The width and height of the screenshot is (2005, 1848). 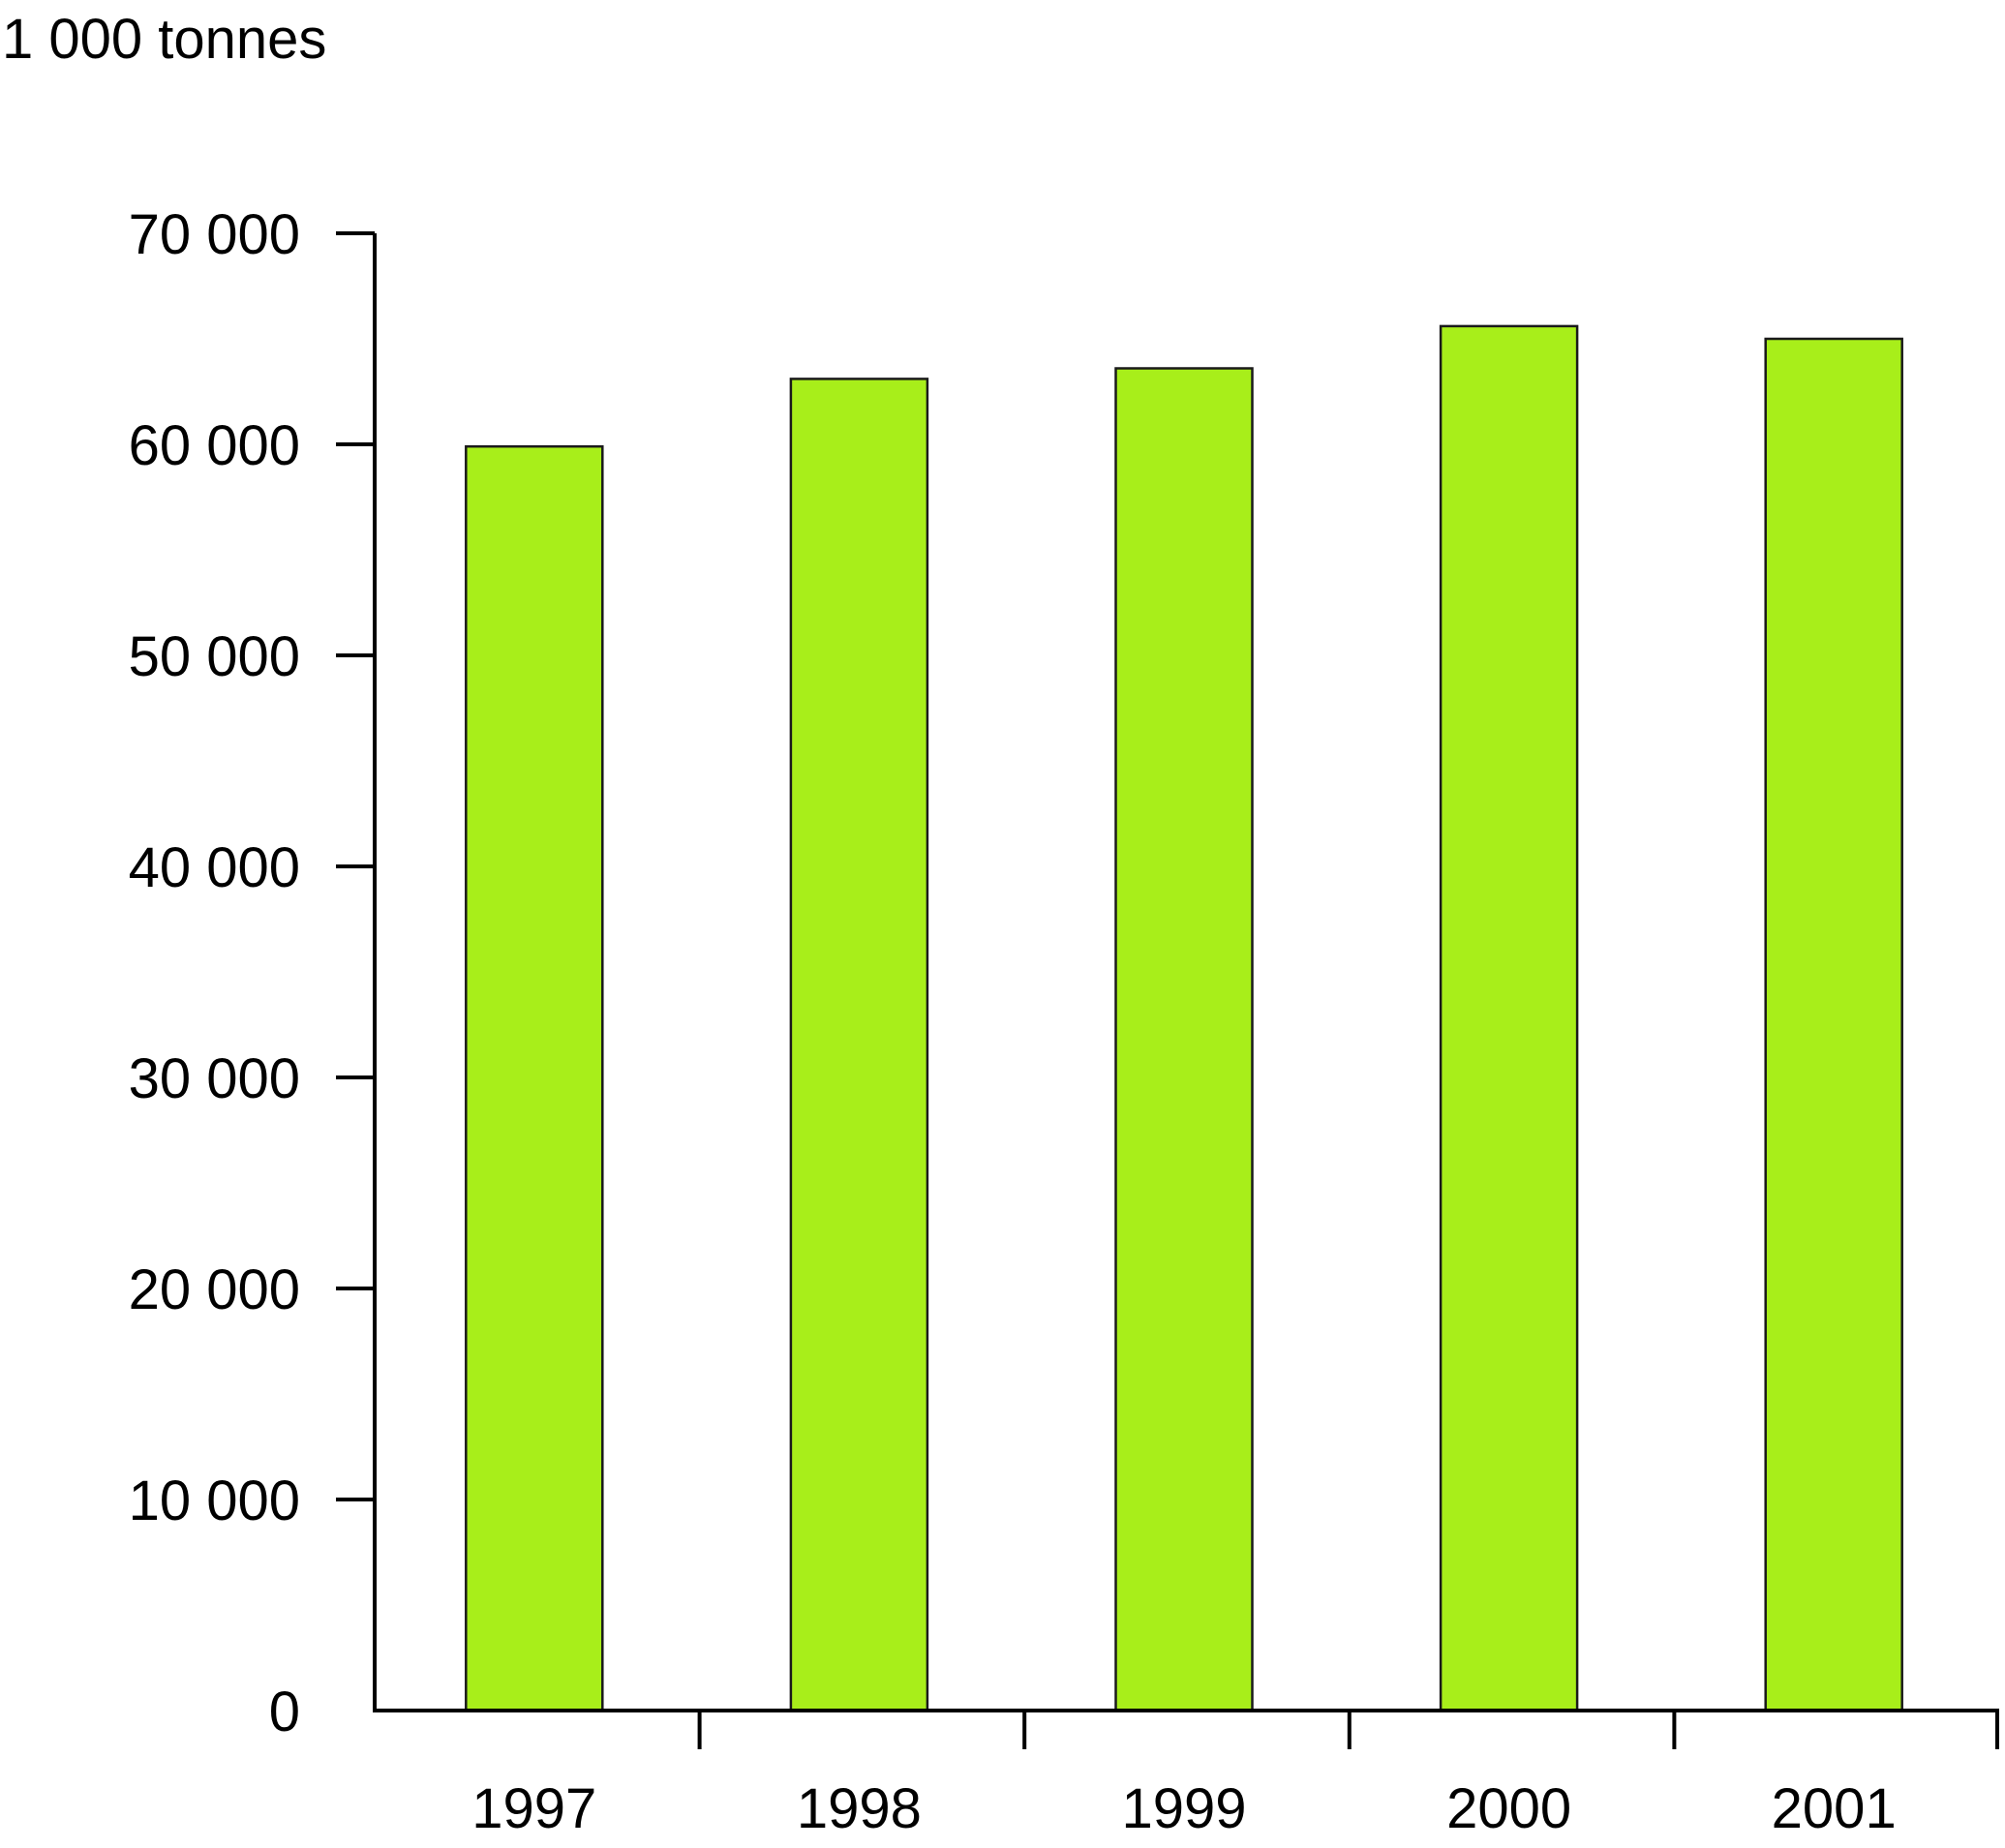 What do you see at coordinates (214, 1289) in the screenshot?
I see `y-tick-label-20000: 20 000` at bounding box center [214, 1289].